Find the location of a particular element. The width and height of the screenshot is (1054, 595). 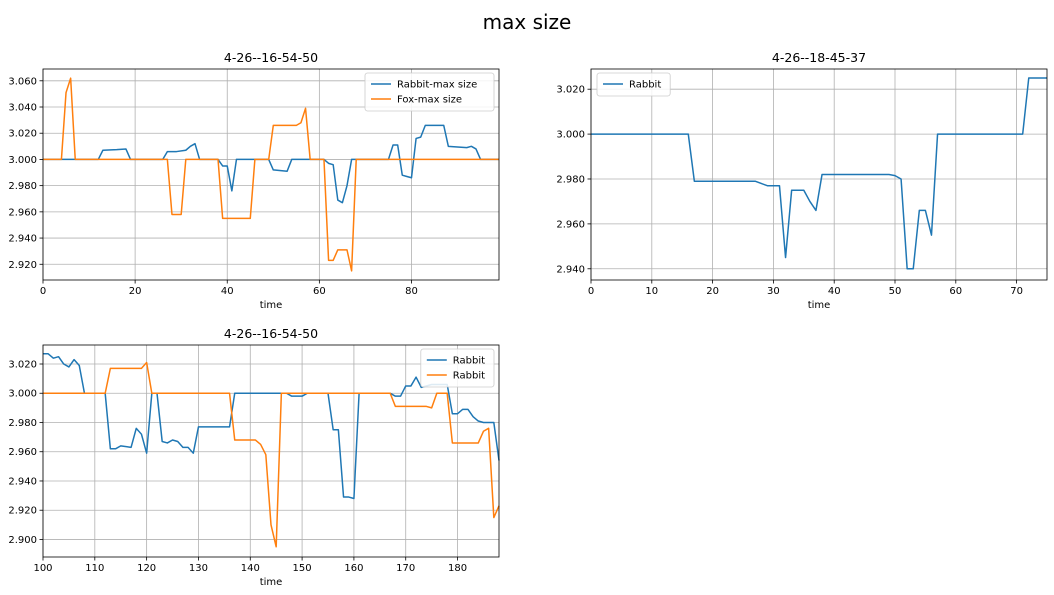

x-tick-label: 160 is located at coordinates (353, 568).